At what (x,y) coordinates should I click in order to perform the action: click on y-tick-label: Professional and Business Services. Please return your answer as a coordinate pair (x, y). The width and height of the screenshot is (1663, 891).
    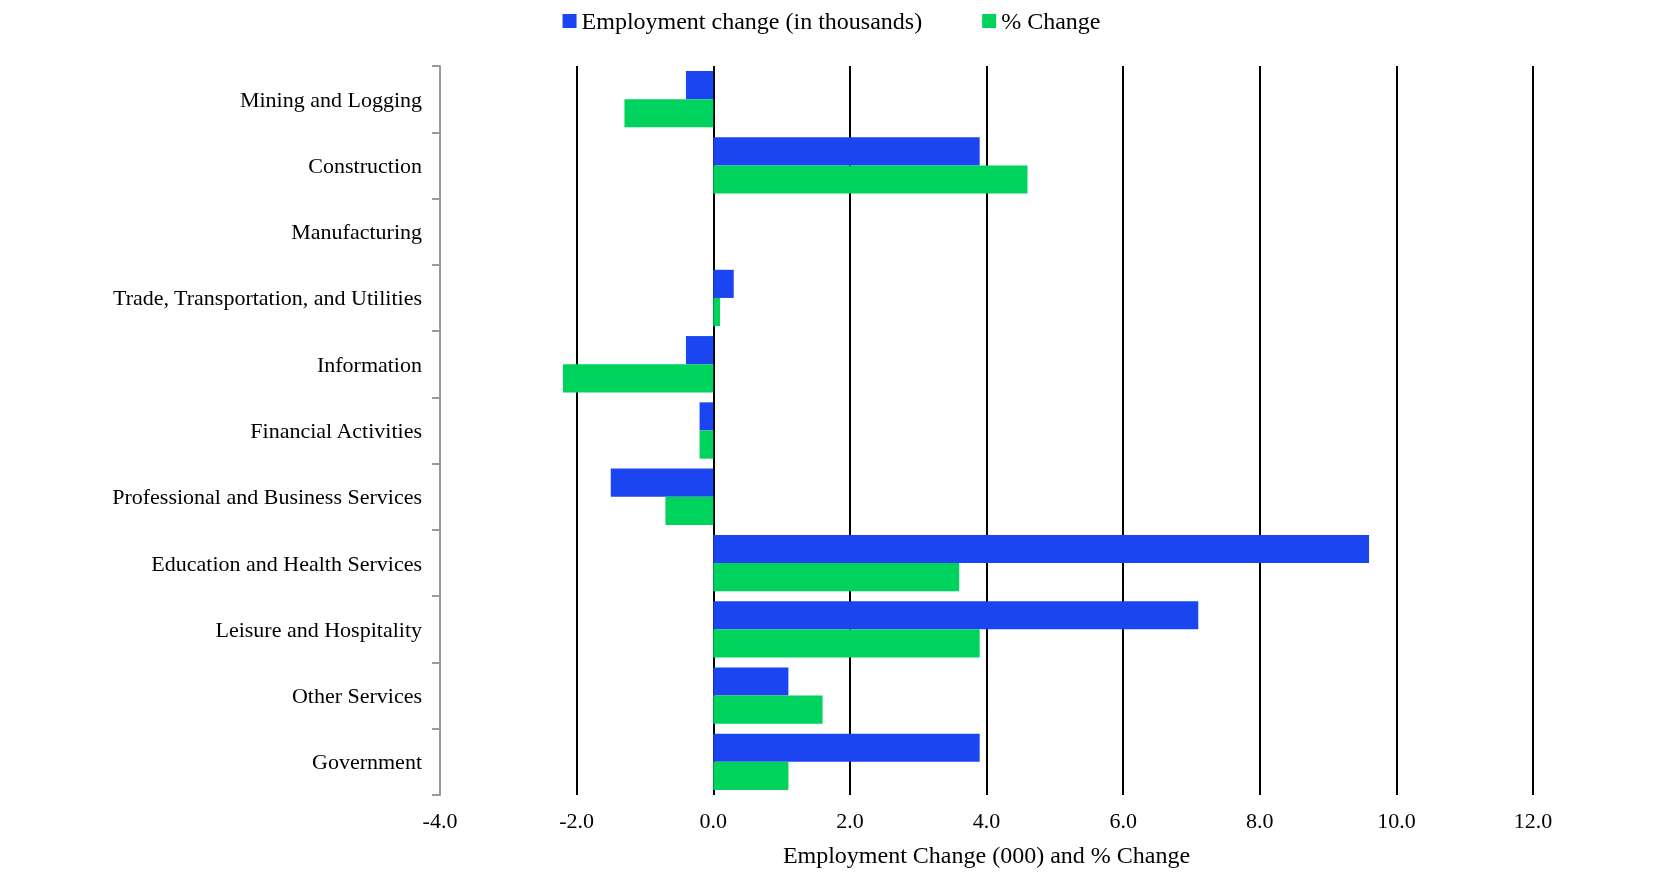
    Looking at the image, I should click on (267, 497).